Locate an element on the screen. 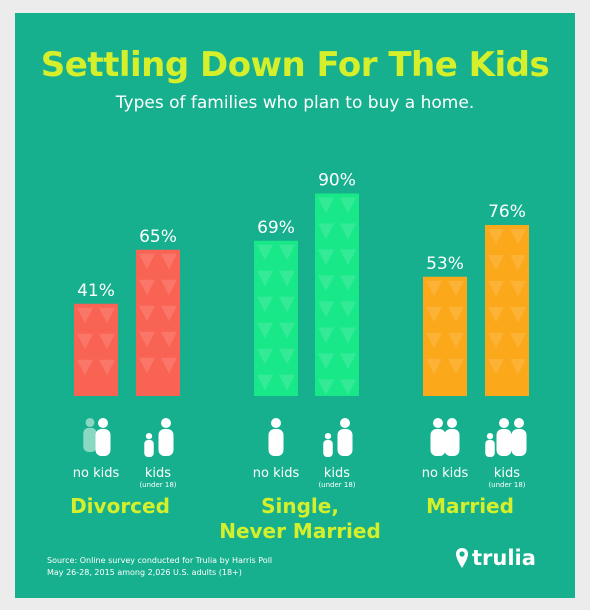 This screenshot has height=610, width=590. bar: 41% is located at coordinates (96, 338).